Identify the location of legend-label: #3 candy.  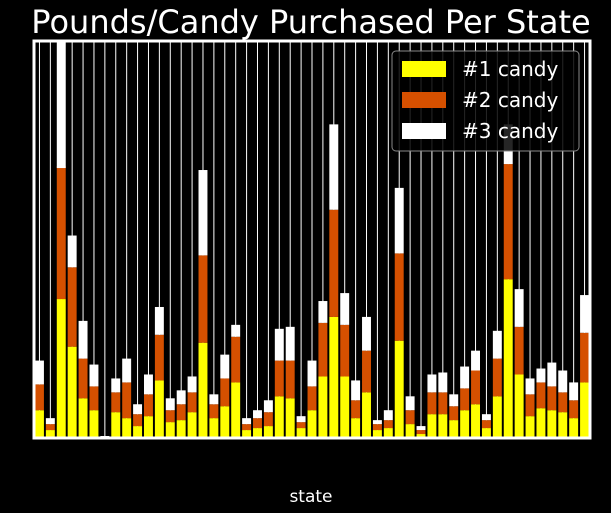
(510, 131).